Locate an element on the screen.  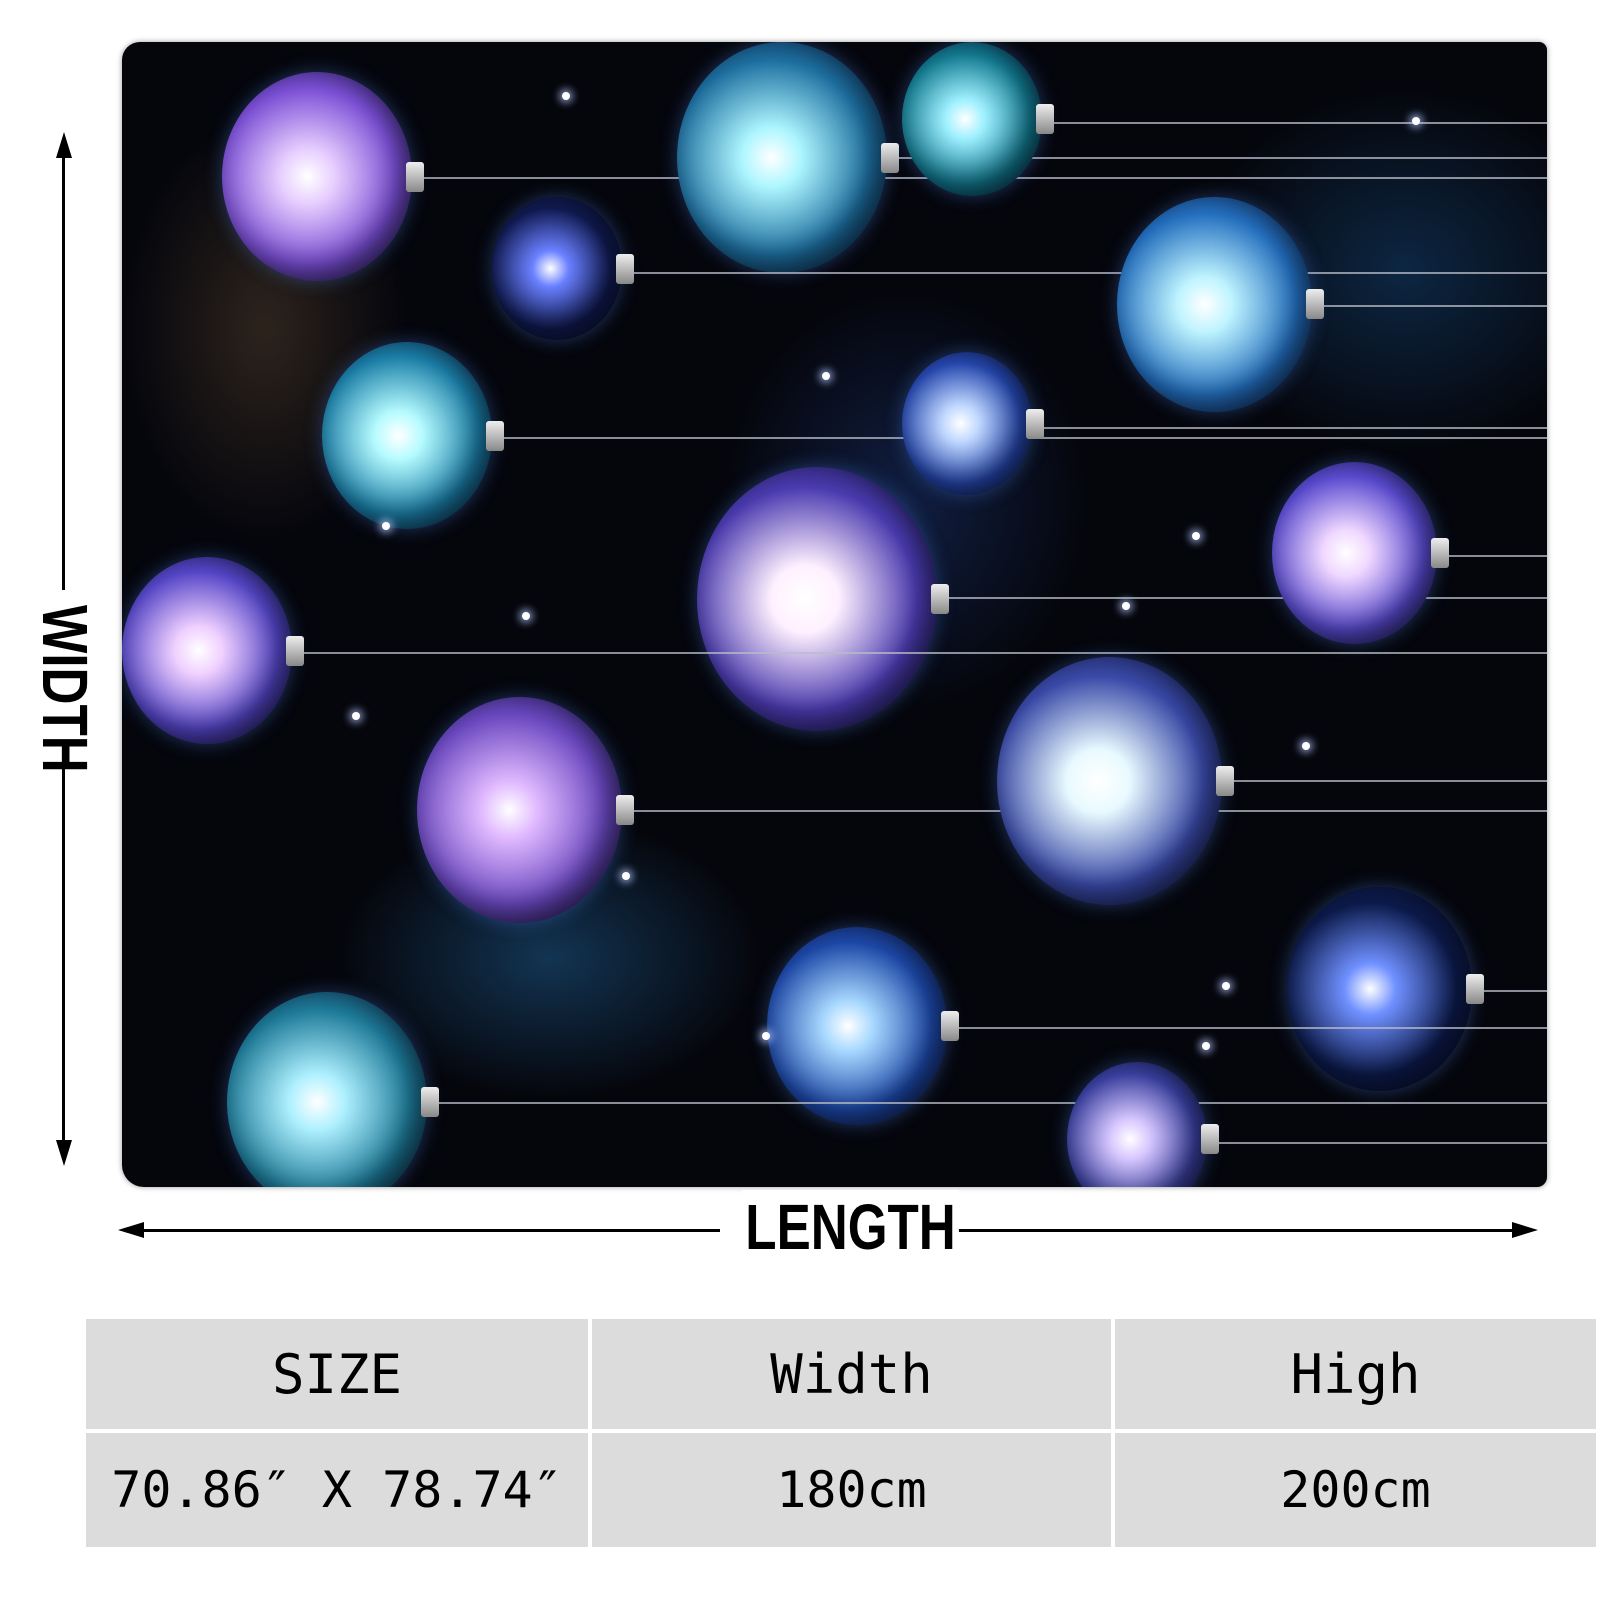
arrow-down-icon is located at coordinates (64, 1153).